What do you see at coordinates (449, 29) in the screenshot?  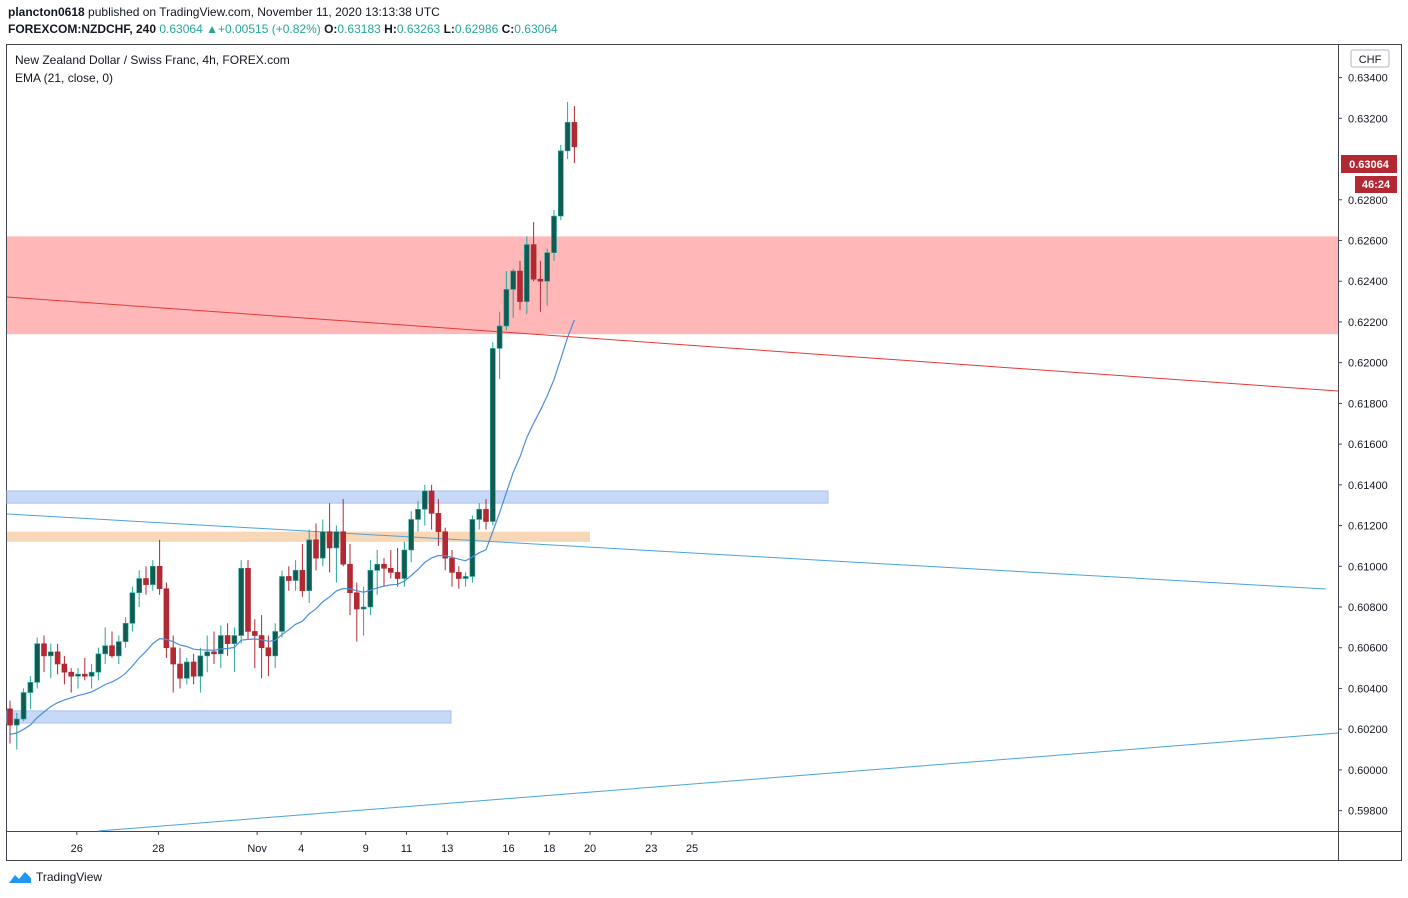 I see `low-label: L:` at bounding box center [449, 29].